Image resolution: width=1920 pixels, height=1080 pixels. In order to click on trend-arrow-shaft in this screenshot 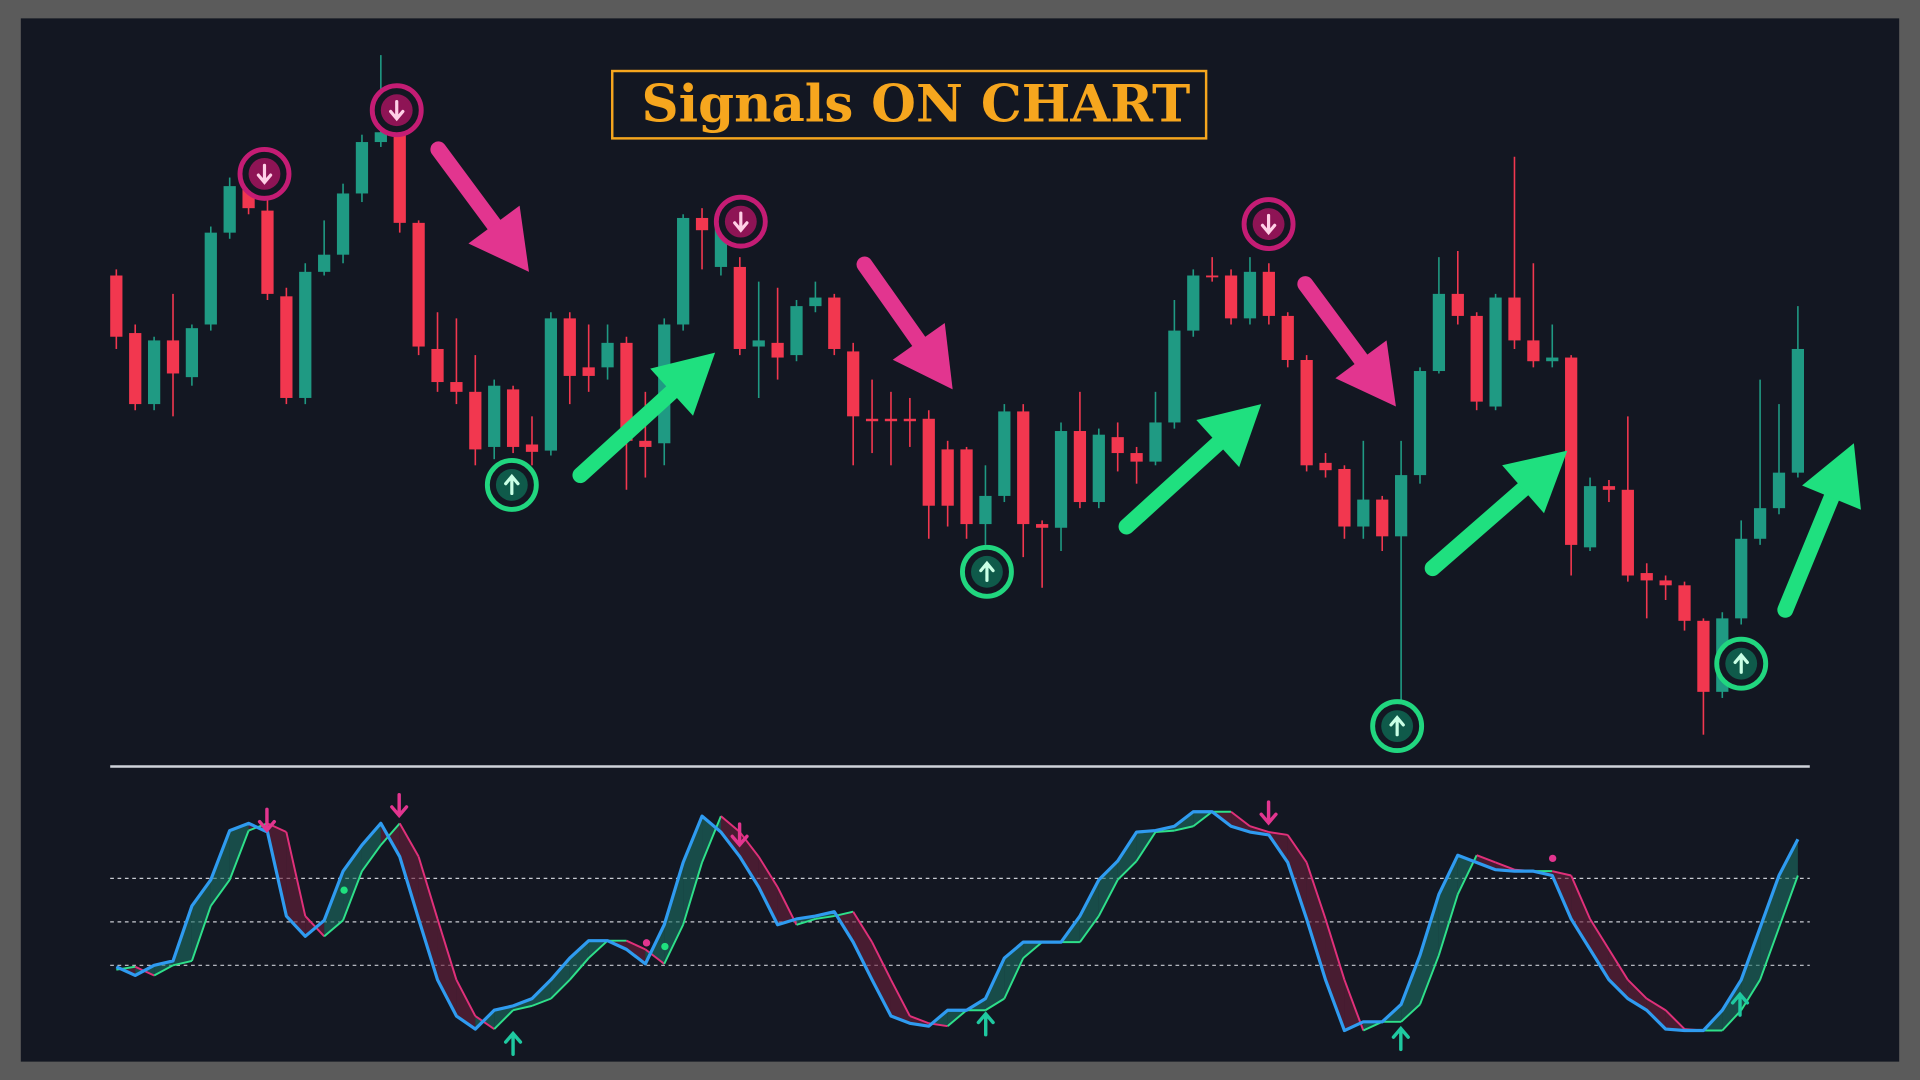, I will do `click(1479, 527)`.